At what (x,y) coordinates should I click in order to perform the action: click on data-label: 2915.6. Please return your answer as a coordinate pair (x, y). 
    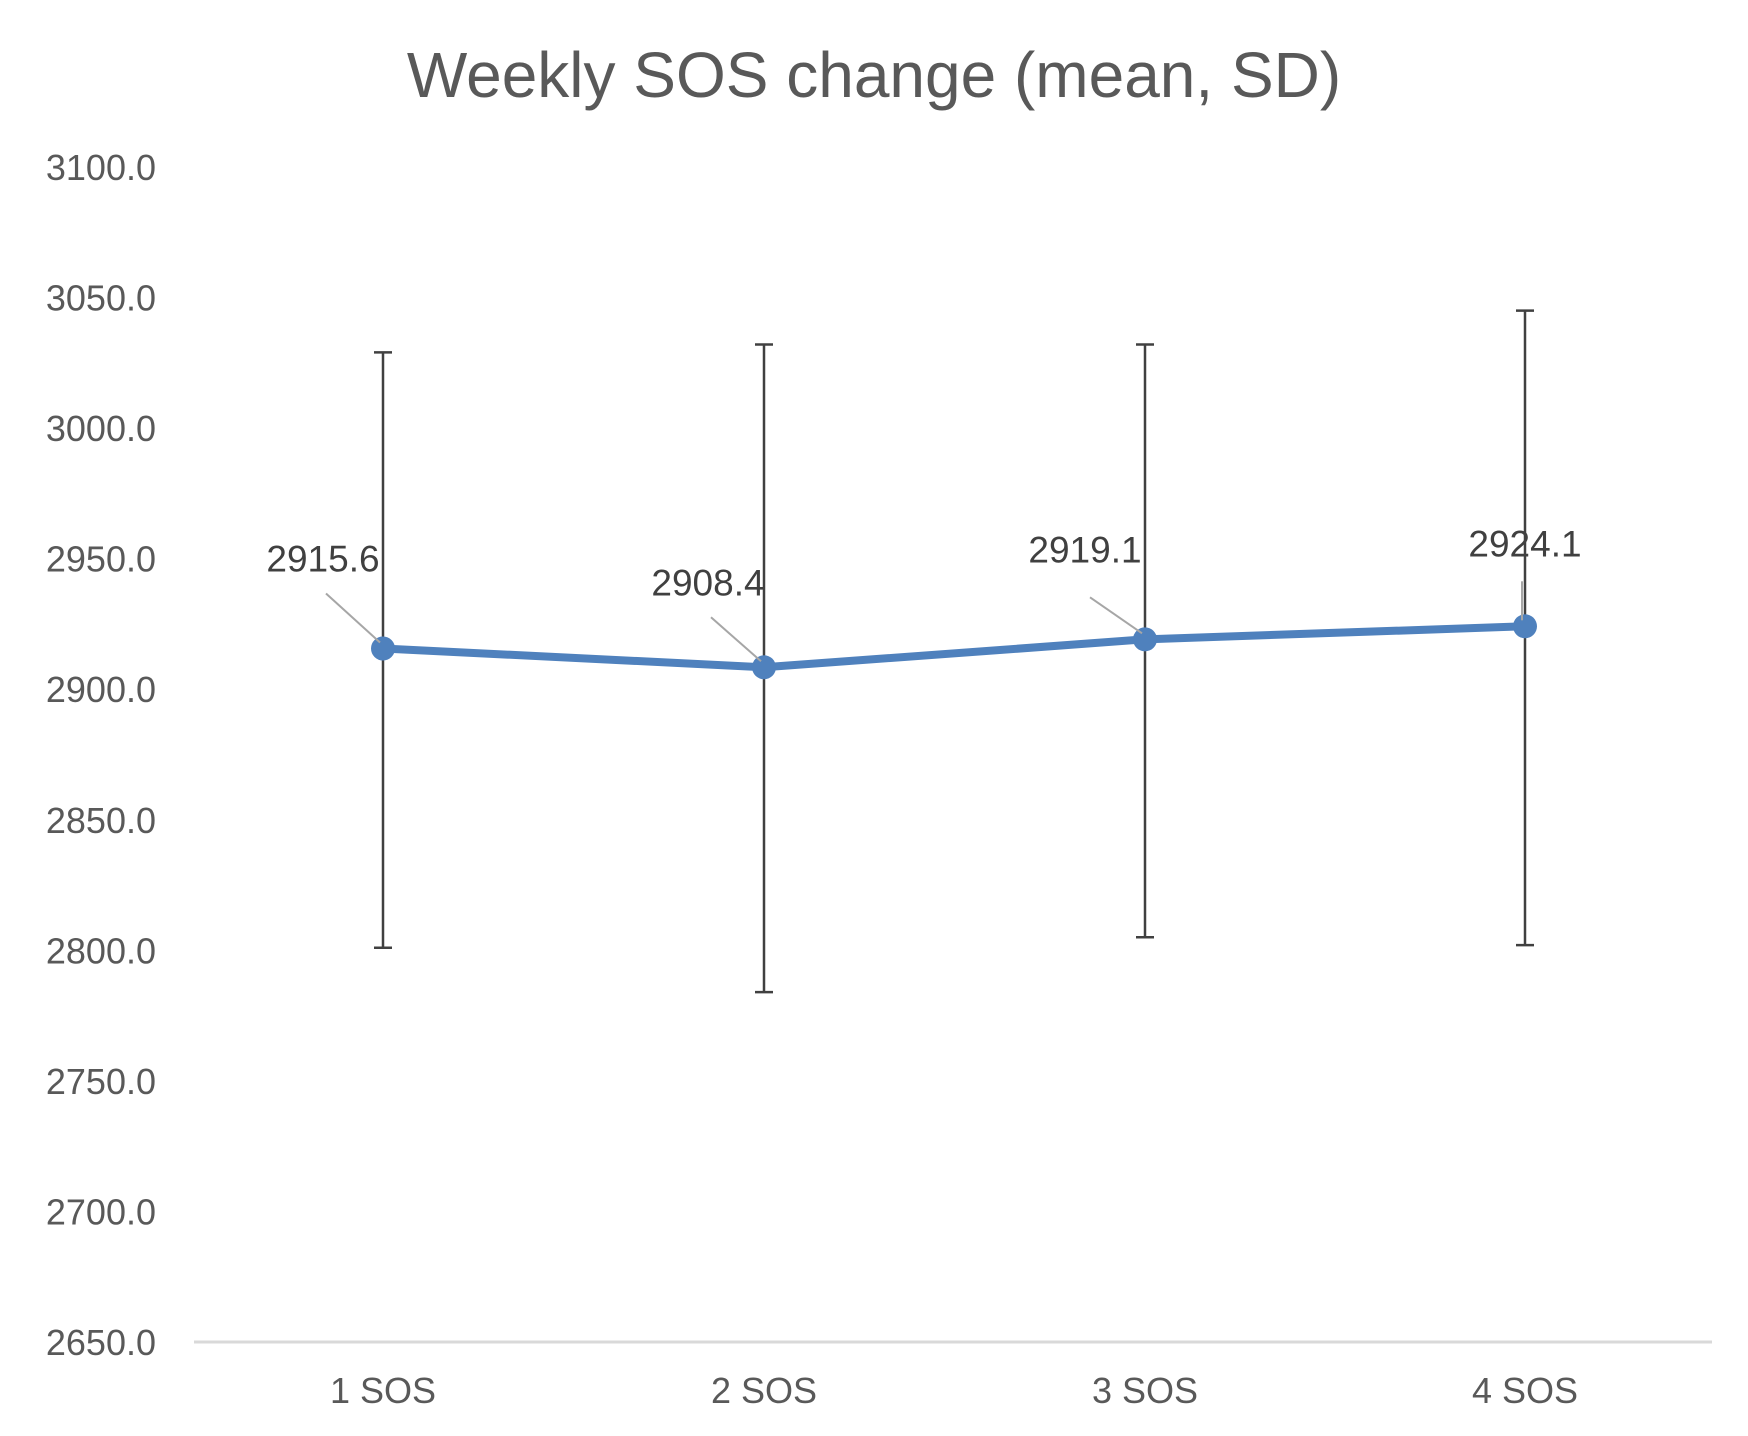
    Looking at the image, I should click on (322, 558).